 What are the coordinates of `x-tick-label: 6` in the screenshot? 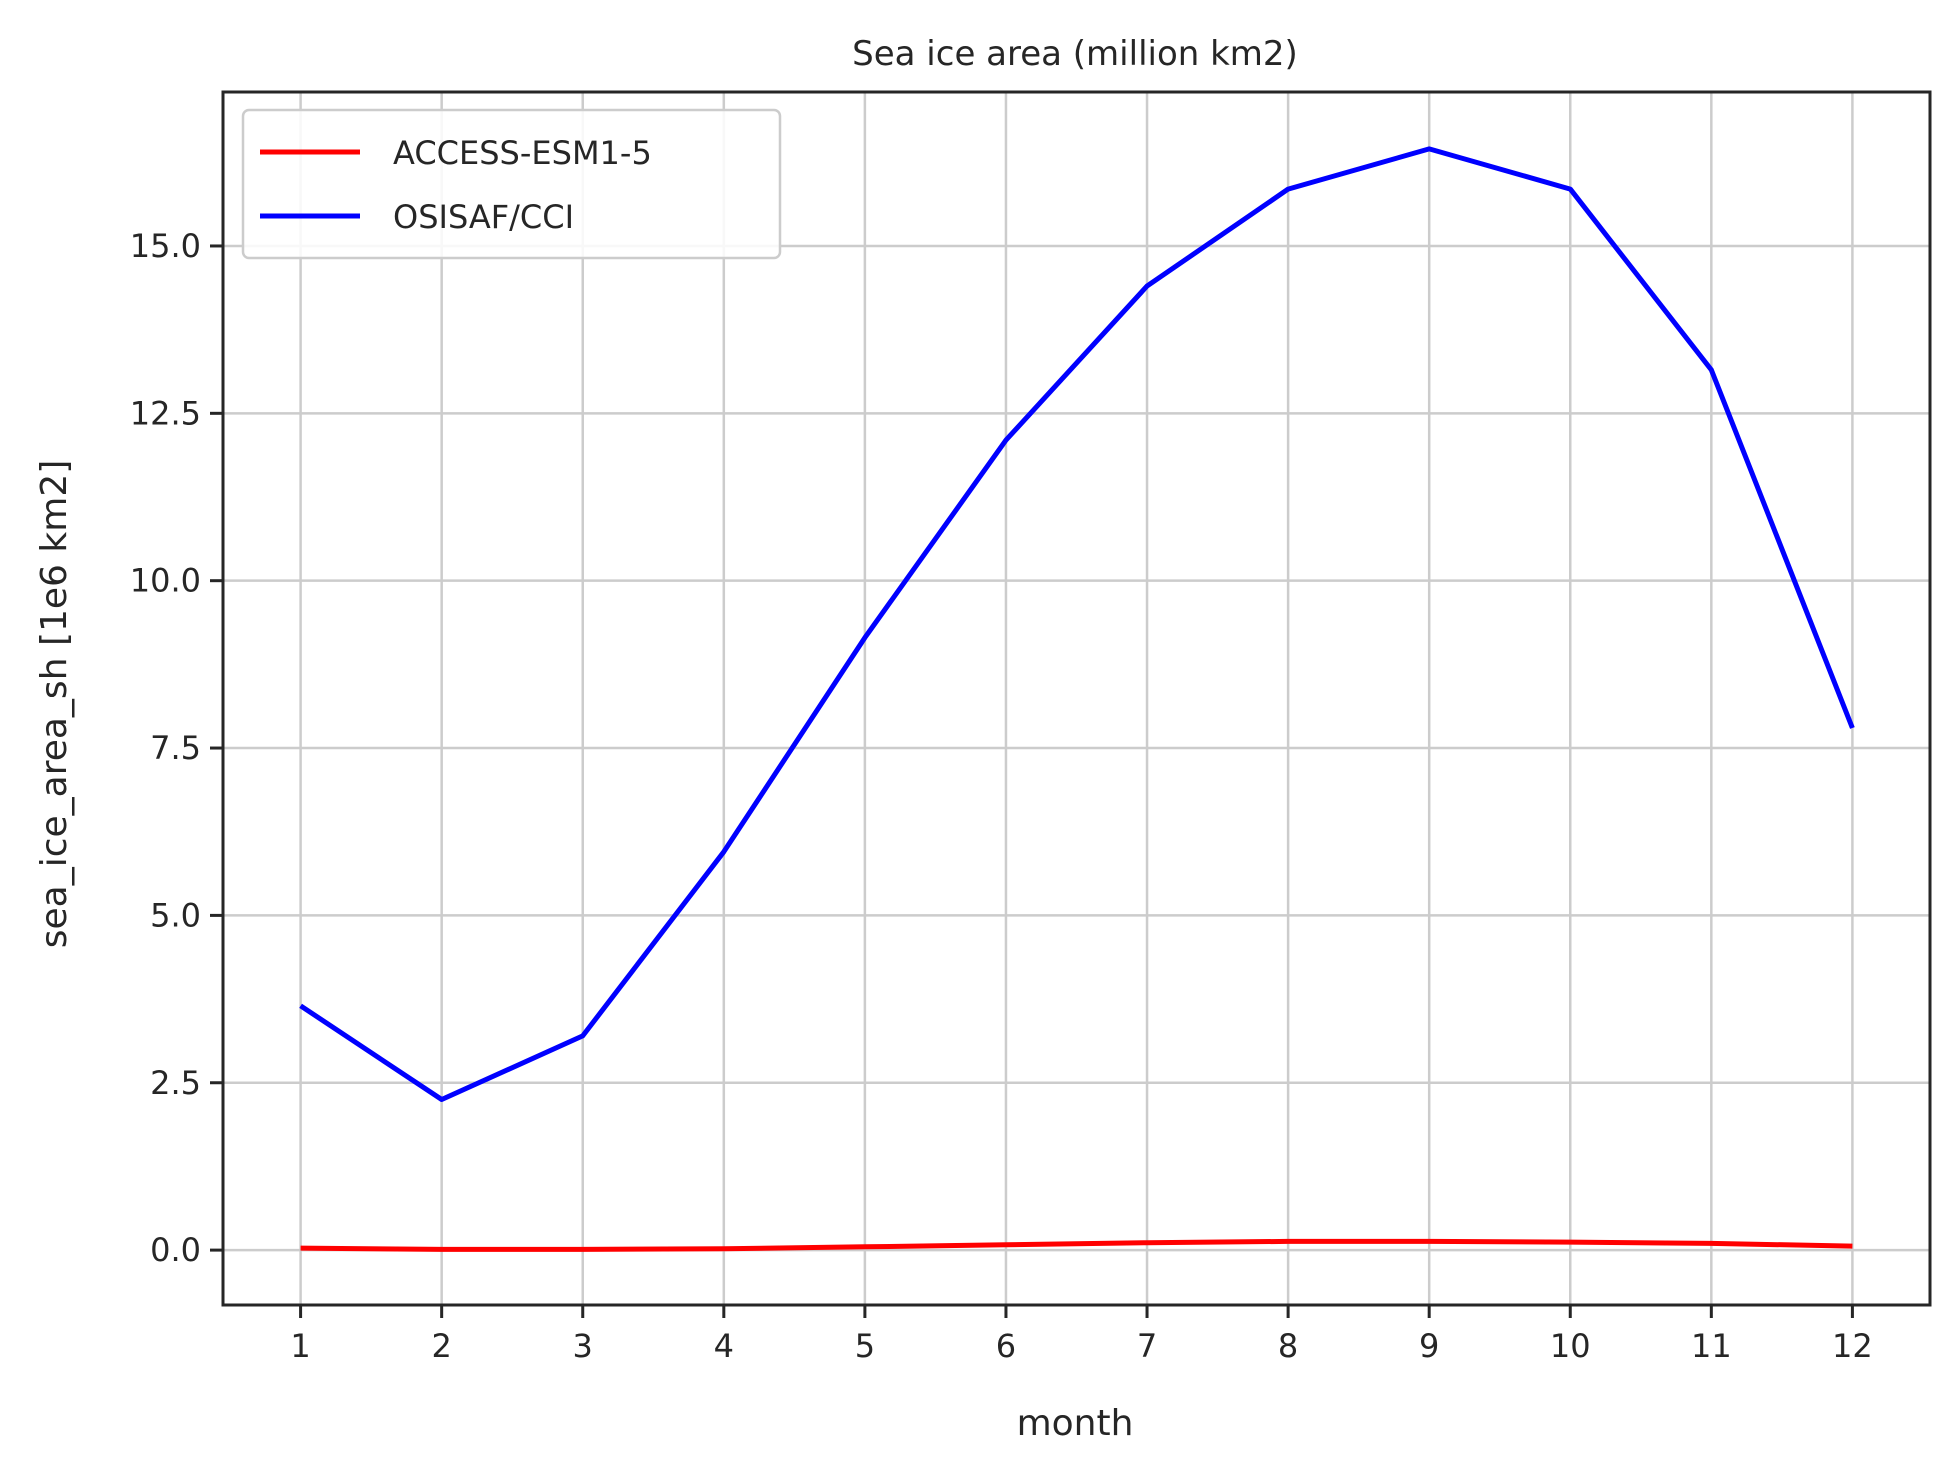 It's located at (1006, 1346).